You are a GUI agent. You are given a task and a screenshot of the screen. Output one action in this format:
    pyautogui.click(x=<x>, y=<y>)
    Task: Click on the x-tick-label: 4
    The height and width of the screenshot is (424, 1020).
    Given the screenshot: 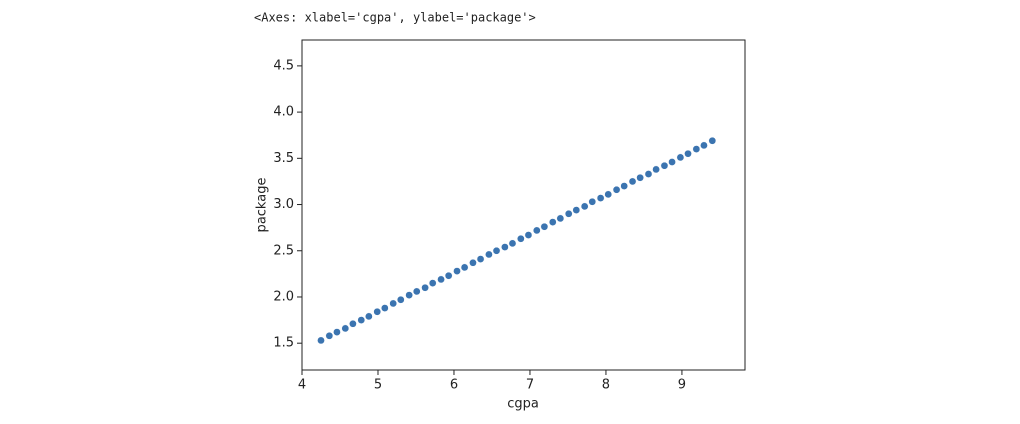 What is the action you would take?
    pyautogui.click(x=302, y=385)
    